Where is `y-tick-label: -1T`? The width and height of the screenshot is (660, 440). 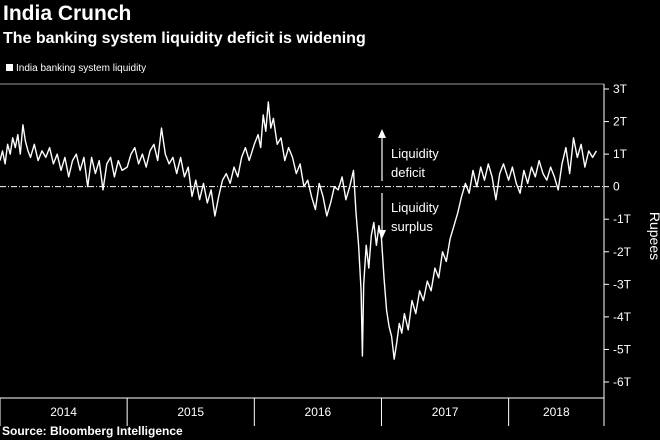
y-tick-label: -1T is located at coordinates (622, 219).